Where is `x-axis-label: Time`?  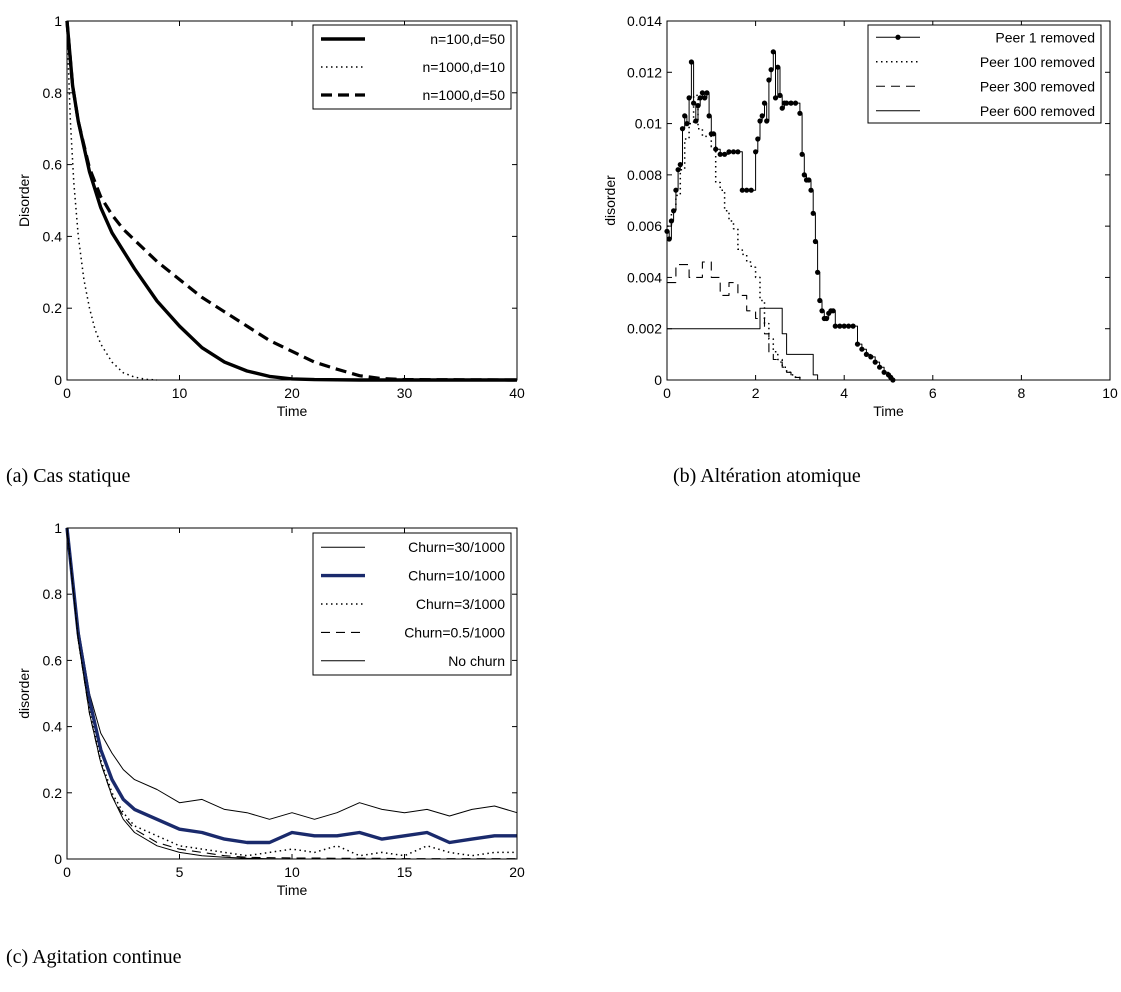 x-axis-label: Time is located at coordinates (888, 411).